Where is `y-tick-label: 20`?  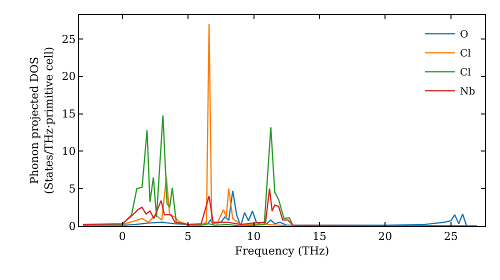
y-tick-label: 20 is located at coordinates (69, 77).